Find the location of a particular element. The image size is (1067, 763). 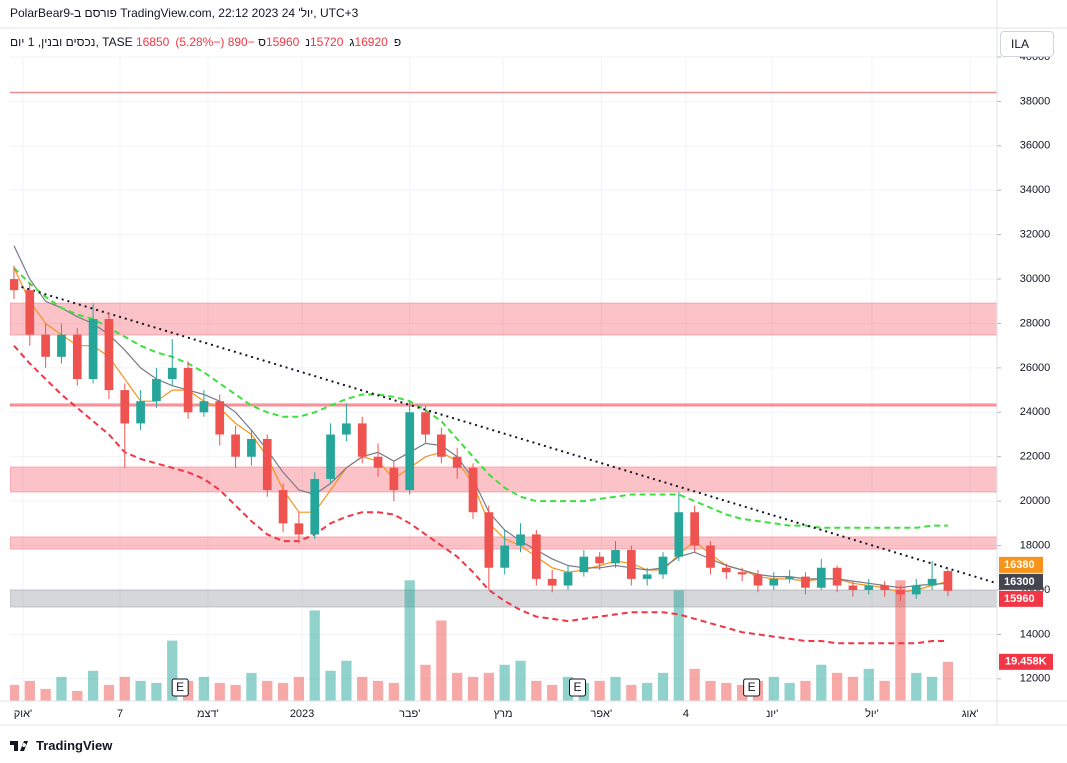

x-tick-label: אוג' is located at coordinates (970, 714).